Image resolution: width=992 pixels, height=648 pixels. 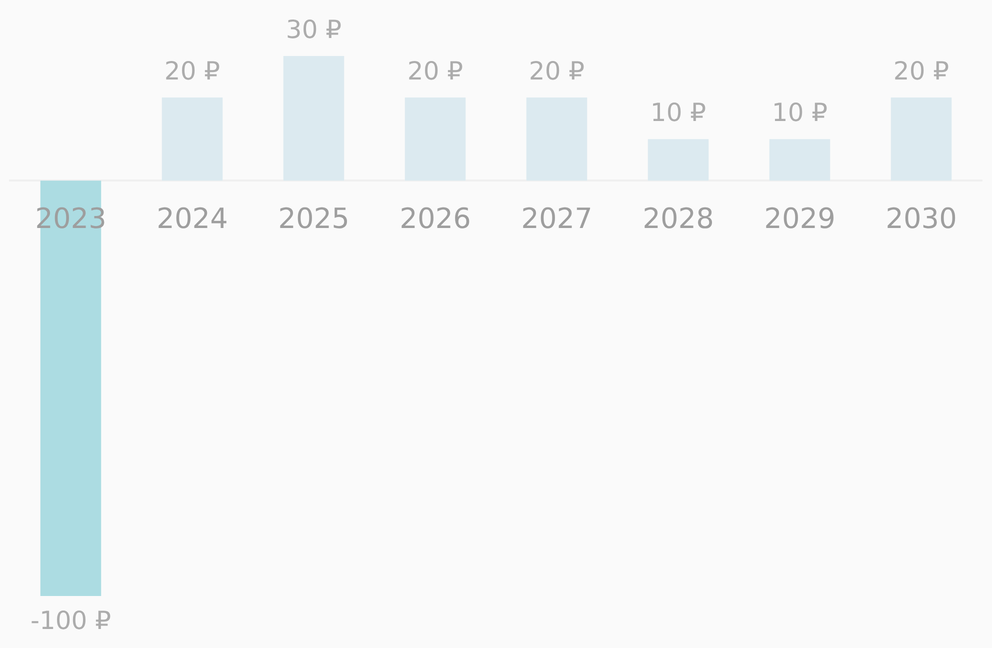 What do you see at coordinates (192, 218) in the screenshot?
I see `x-tick-label: 2024` at bounding box center [192, 218].